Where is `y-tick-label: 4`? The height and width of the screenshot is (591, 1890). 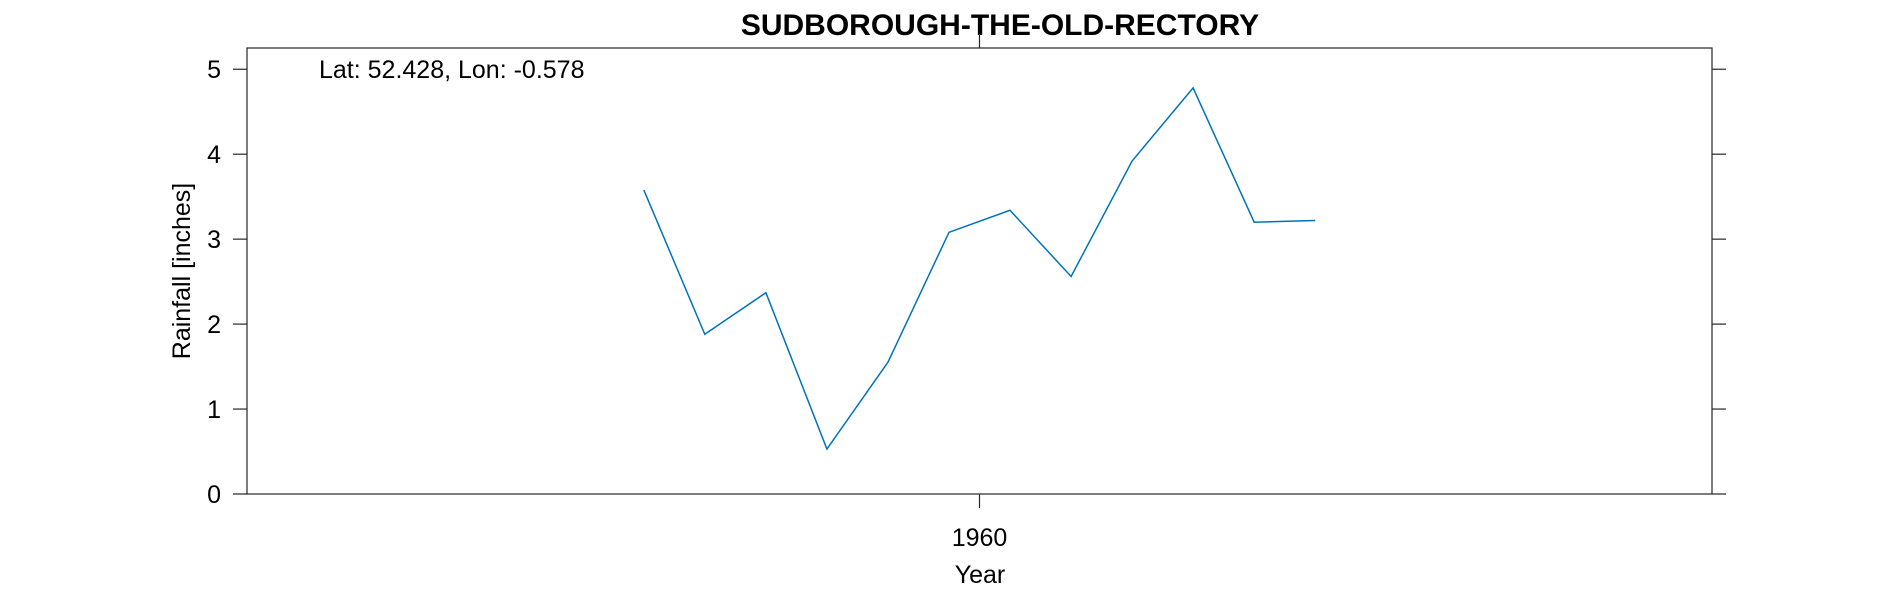
y-tick-label: 4 is located at coordinates (214, 155).